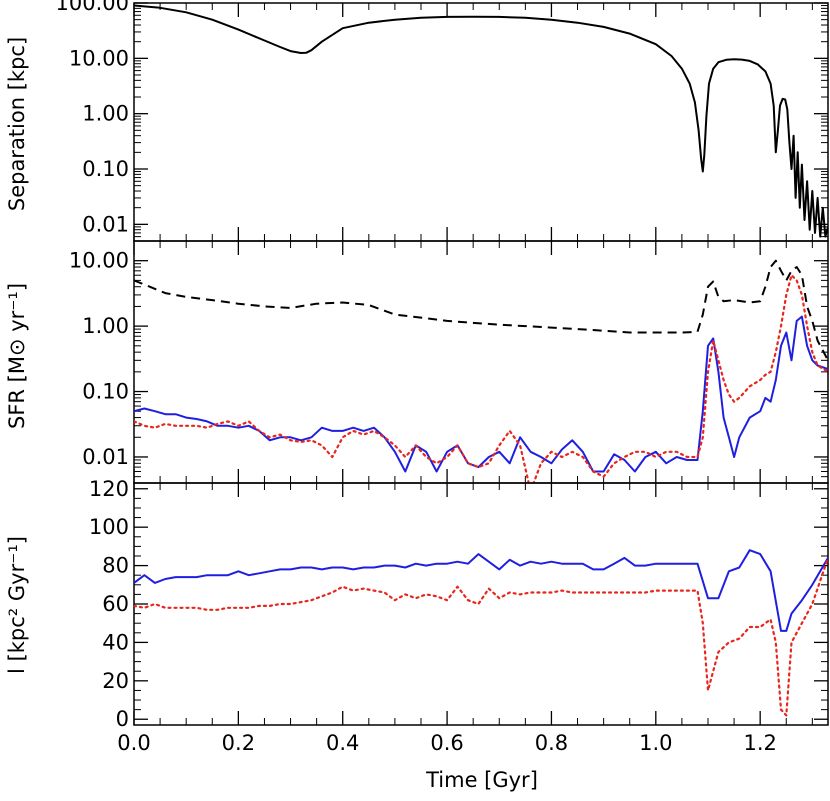 The height and width of the screenshot is (801, 830). Describe the element at coordinates (17, 124) in the screenshot. I see `separation-axis-title: Separation [kpc]` at that location.